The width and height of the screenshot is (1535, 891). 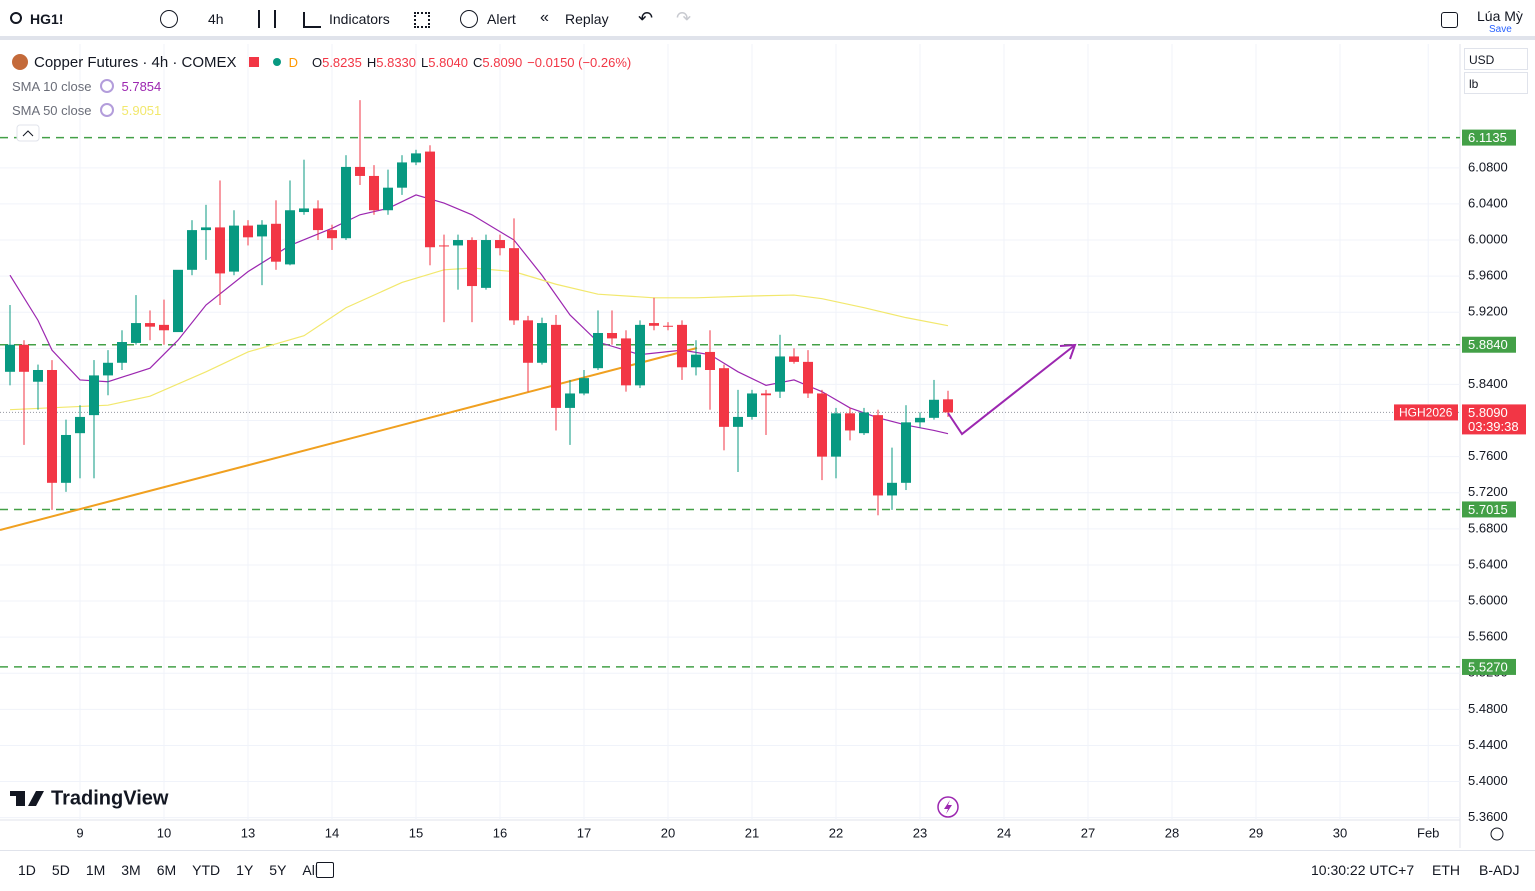 I want to click on templates-button, so click(x=422, y=20).